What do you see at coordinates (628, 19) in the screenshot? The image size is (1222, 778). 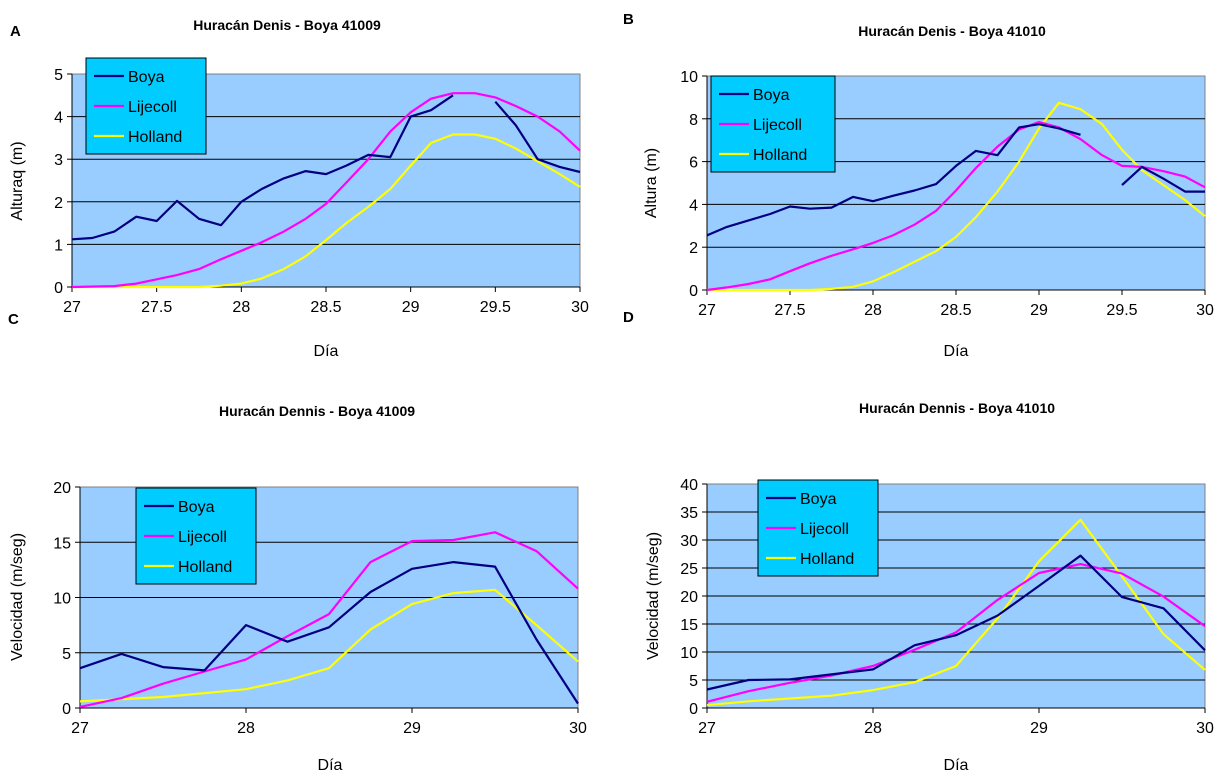 I see `panel-letter: B` at bounding box center [628, 19].